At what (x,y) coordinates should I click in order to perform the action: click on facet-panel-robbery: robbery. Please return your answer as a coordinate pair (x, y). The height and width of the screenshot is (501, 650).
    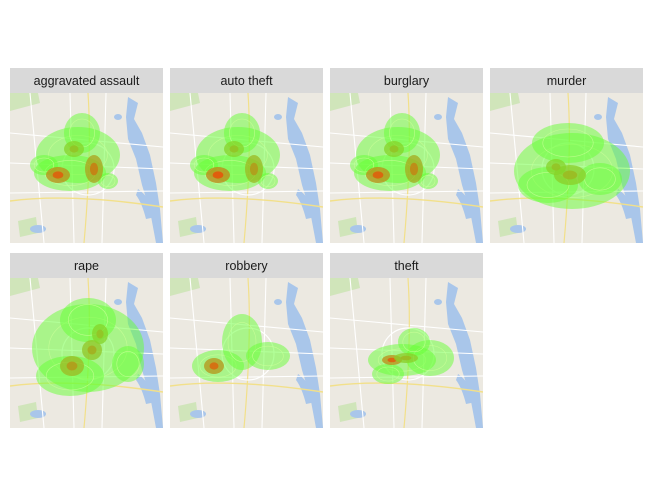
    Looking at the image, I should click on (246, 340).